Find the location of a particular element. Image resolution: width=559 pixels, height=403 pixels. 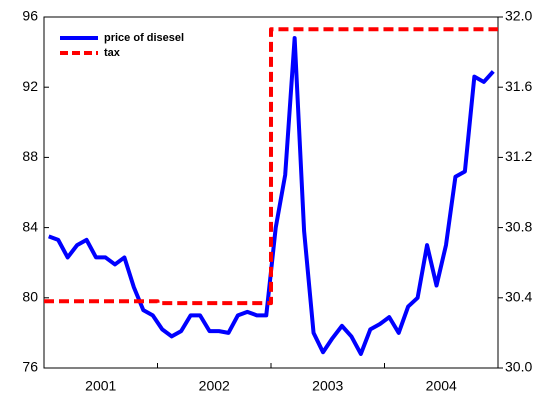

y2-tick-label: 30.4 is located at coordinates (518, 297).